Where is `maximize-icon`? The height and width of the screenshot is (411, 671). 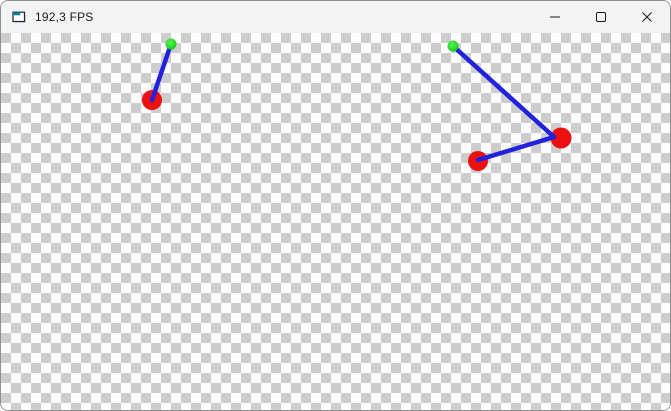
maximize-icon is located at coordinates (601, 17).